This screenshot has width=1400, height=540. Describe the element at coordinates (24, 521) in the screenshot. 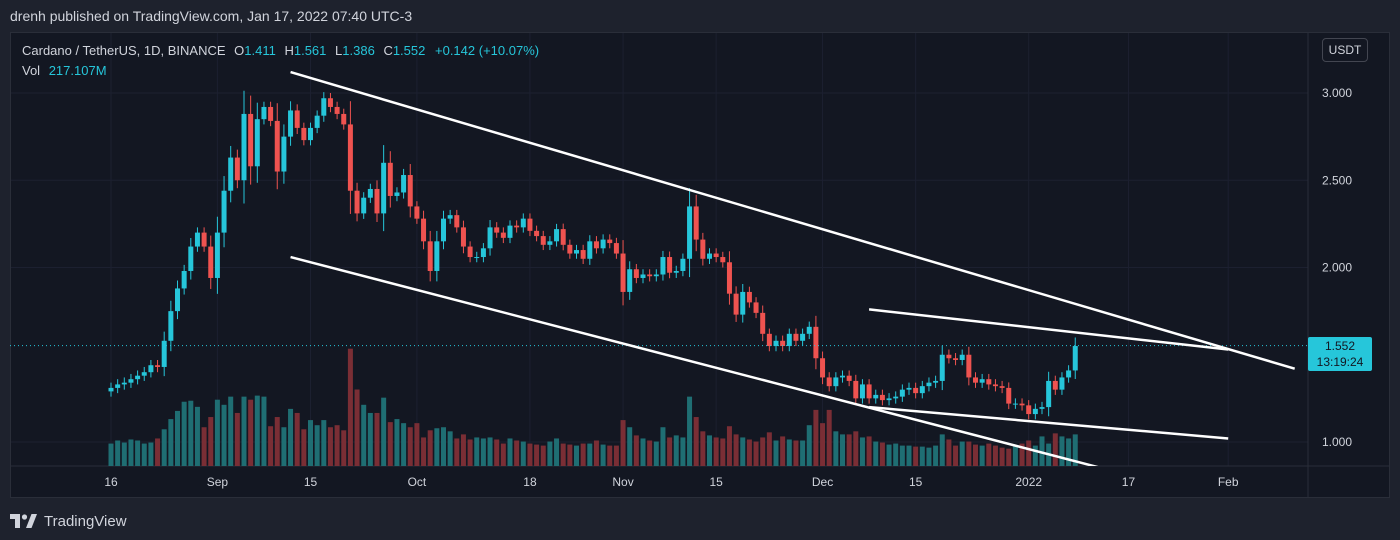

I see `tradingview-logo-icon` at that location.